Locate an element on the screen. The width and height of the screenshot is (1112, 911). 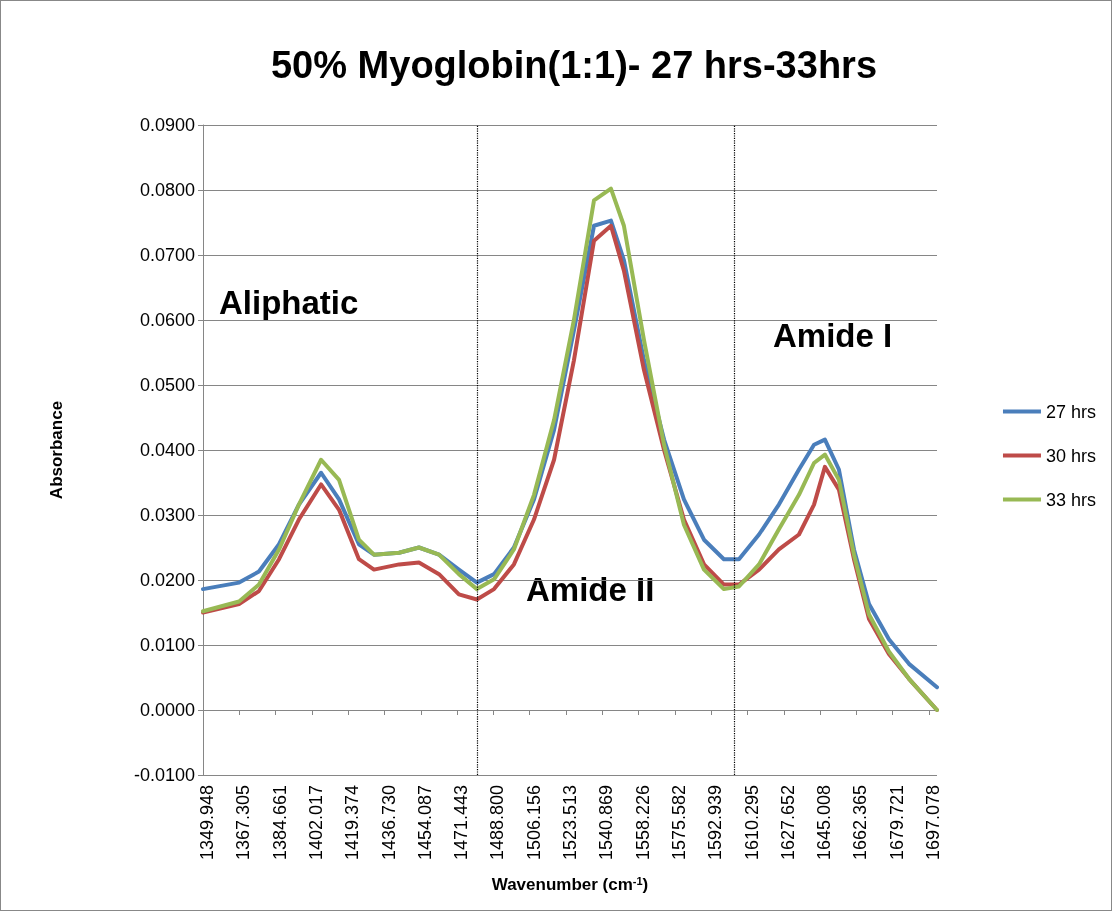
y-axis-title: Absorbance is located at coordinates (56, 450).